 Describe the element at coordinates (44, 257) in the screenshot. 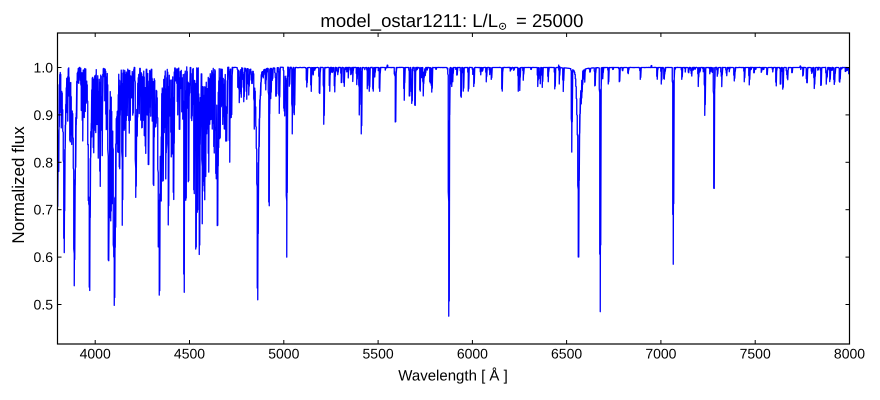

I see `svg-text: 0.6` at that location.